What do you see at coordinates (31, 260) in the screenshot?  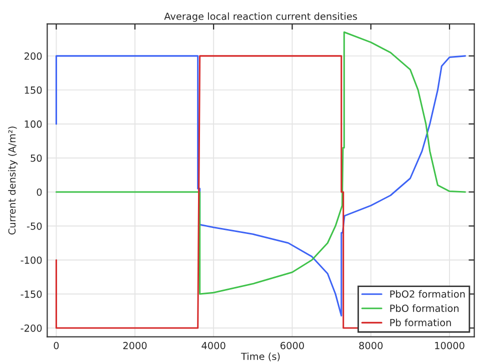 I see `y-tick-label: -100` at bounding box center [31, 260].